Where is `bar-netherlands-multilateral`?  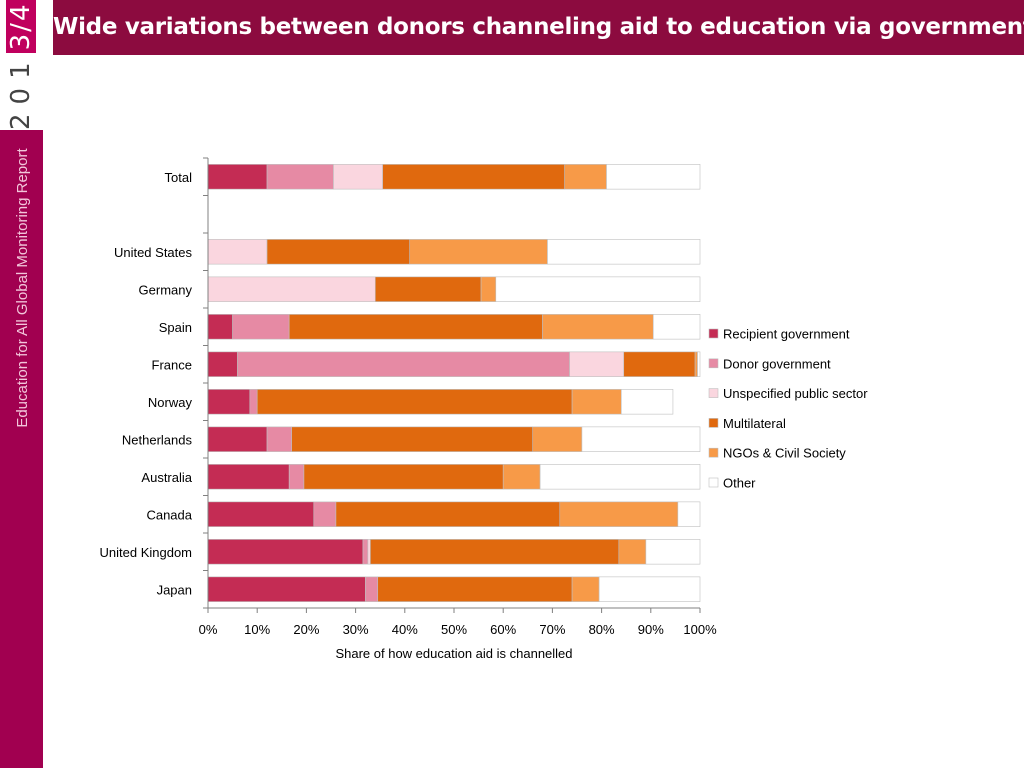
bar-netherlands-multilateral is located at coordinates (412, 439).